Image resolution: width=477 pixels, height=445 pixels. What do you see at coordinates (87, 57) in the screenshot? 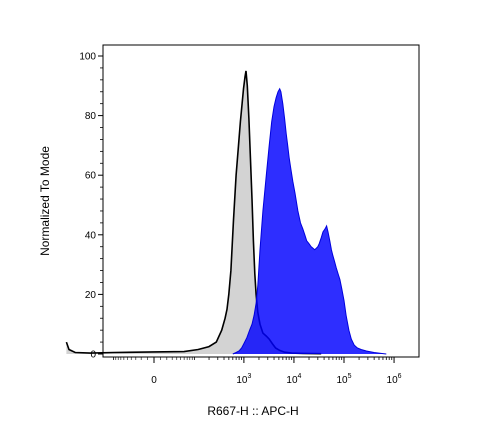
I see `y-tick-label: 100` at bounding box center [87, 57].